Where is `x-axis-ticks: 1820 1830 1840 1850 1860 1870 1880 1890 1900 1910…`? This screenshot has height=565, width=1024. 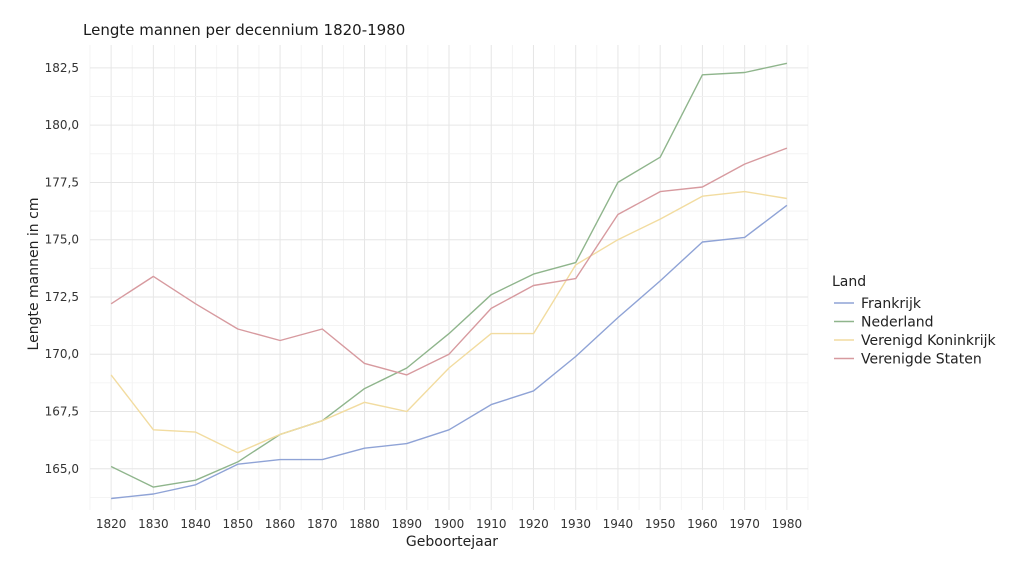
x-axis-ticks: 1820 1830 1840 1850 1860 1870 1880 1890 1900 1910… is located at coordinates (449, 524).